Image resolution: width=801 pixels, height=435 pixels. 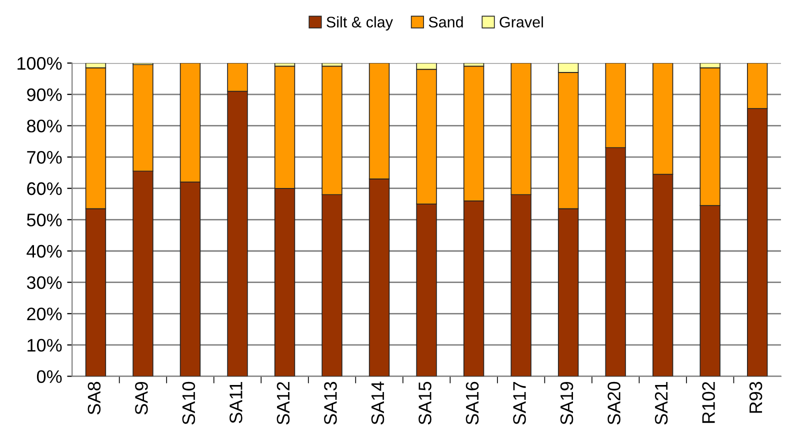 I want to click on x-tick-label: SA14, so click(x=377, y=403).